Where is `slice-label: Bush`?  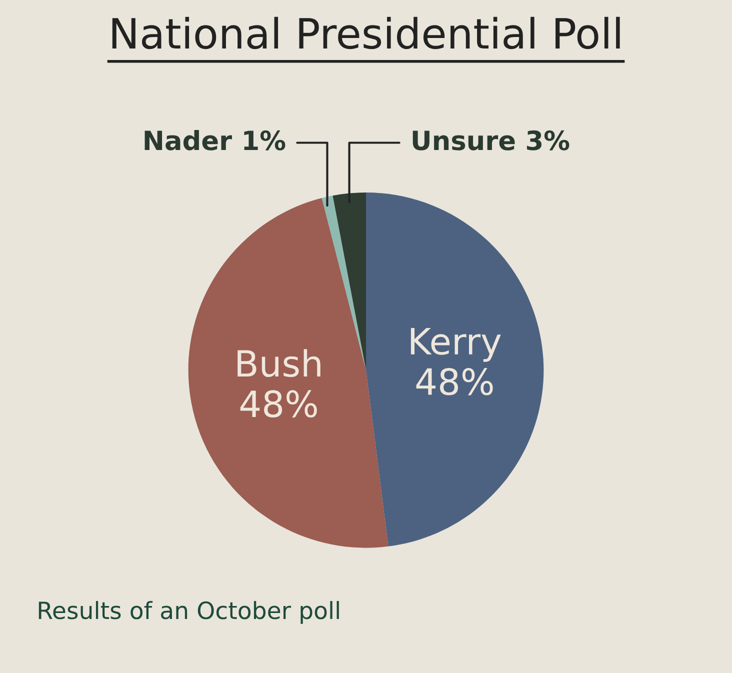
slice-label: Bush is located at coordinates (279, 363).